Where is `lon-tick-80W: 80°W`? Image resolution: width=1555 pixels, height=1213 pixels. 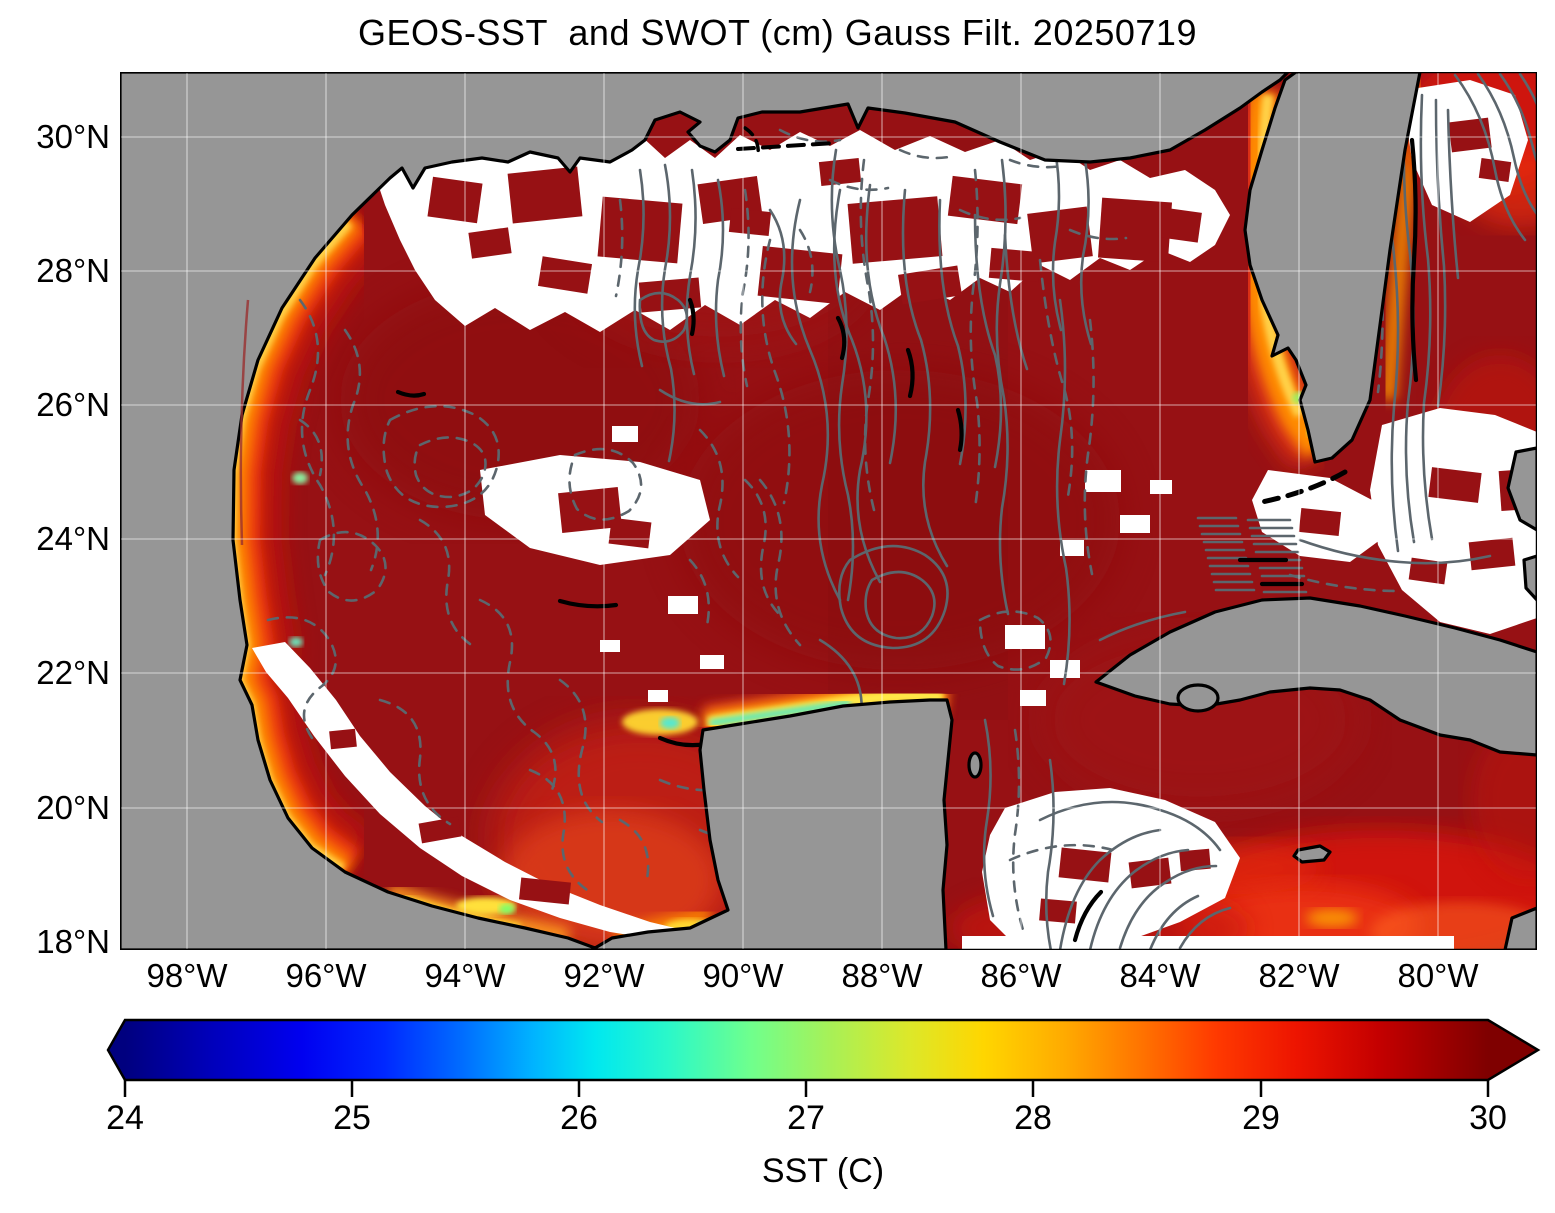 lon-tick-80W: 80°W is located at coordinates (1438, 975).